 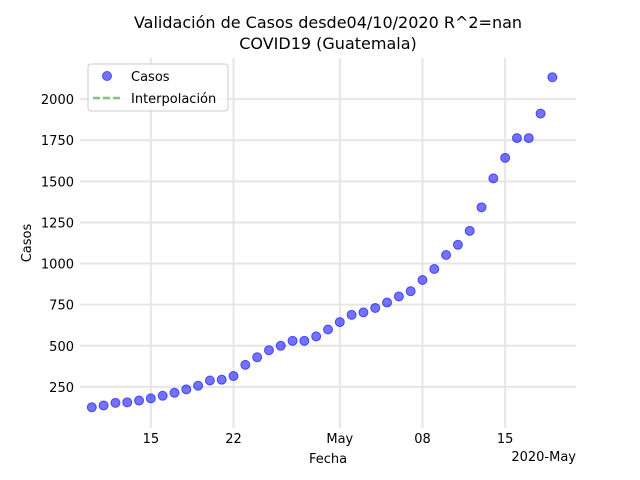 I want to click on legend-box, so click(x=158, y=87).